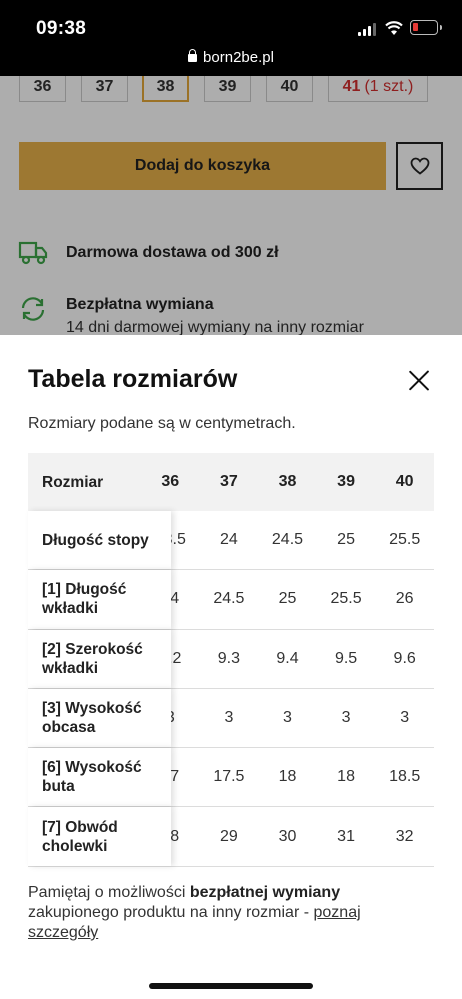  Describe the element at coordinates (404, 481) in the screenshot. I see `column-header: 40` at that location.